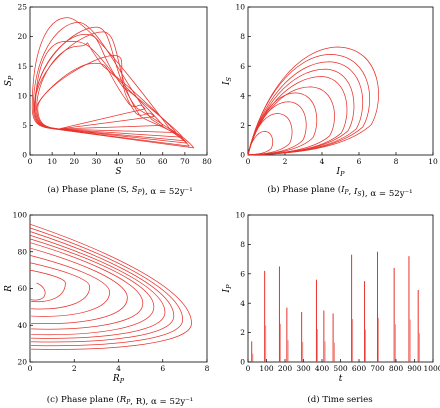 This screenshot has width=440, height=408. Describe the element at coordinates (359, 368) in the screenshot. I see `x-tick-label: 600` at that location.